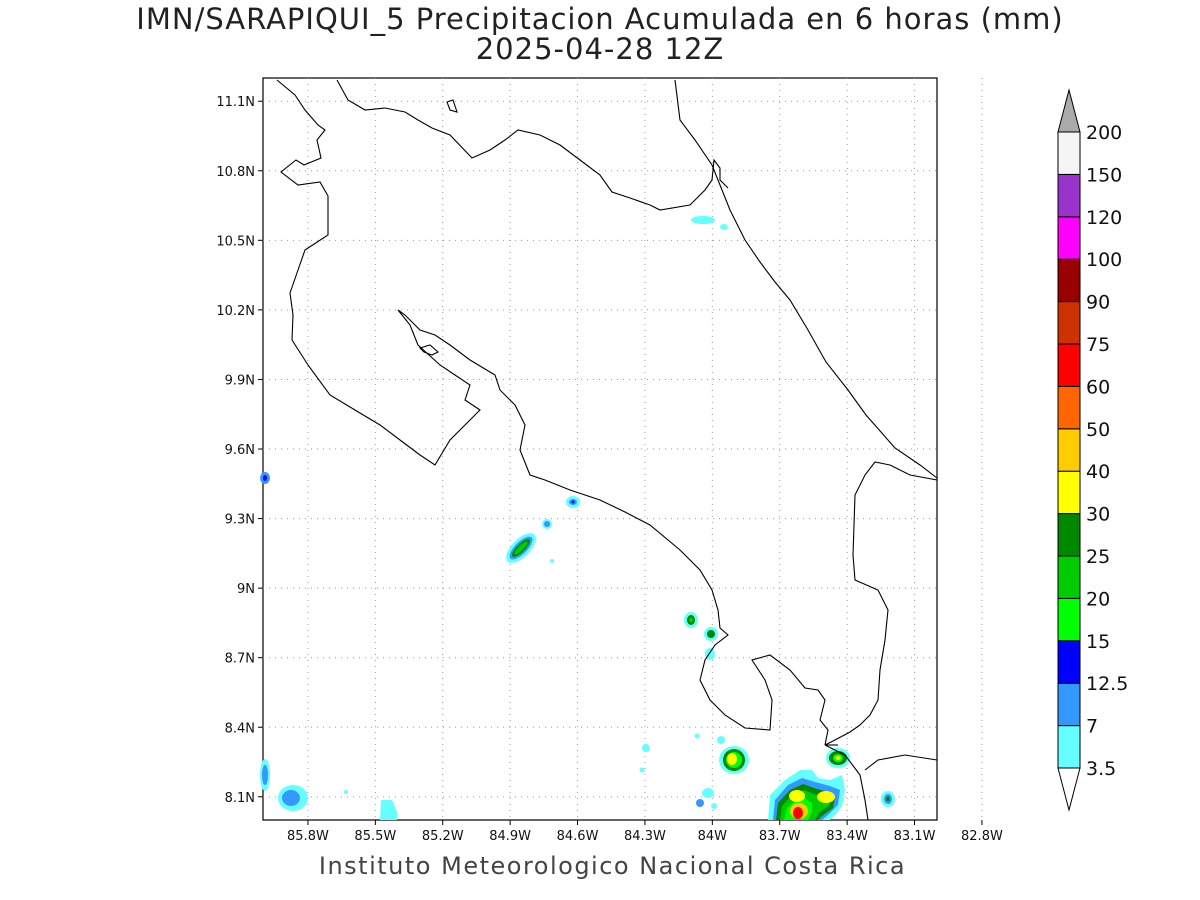  Describe the element at coordinates (847, 836) in the screenshot. I see `lon-tick-label: 83.4W` at that location.